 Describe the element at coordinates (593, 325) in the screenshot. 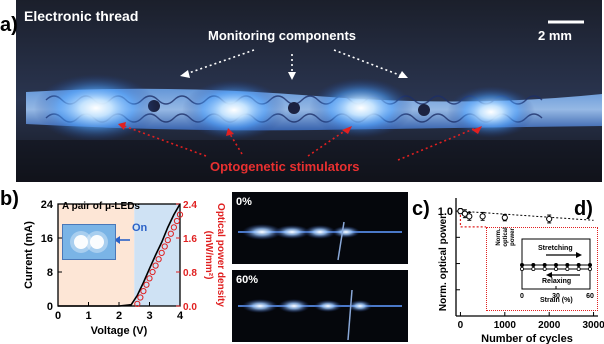

I see `x-tick-label: 3000` at that location.